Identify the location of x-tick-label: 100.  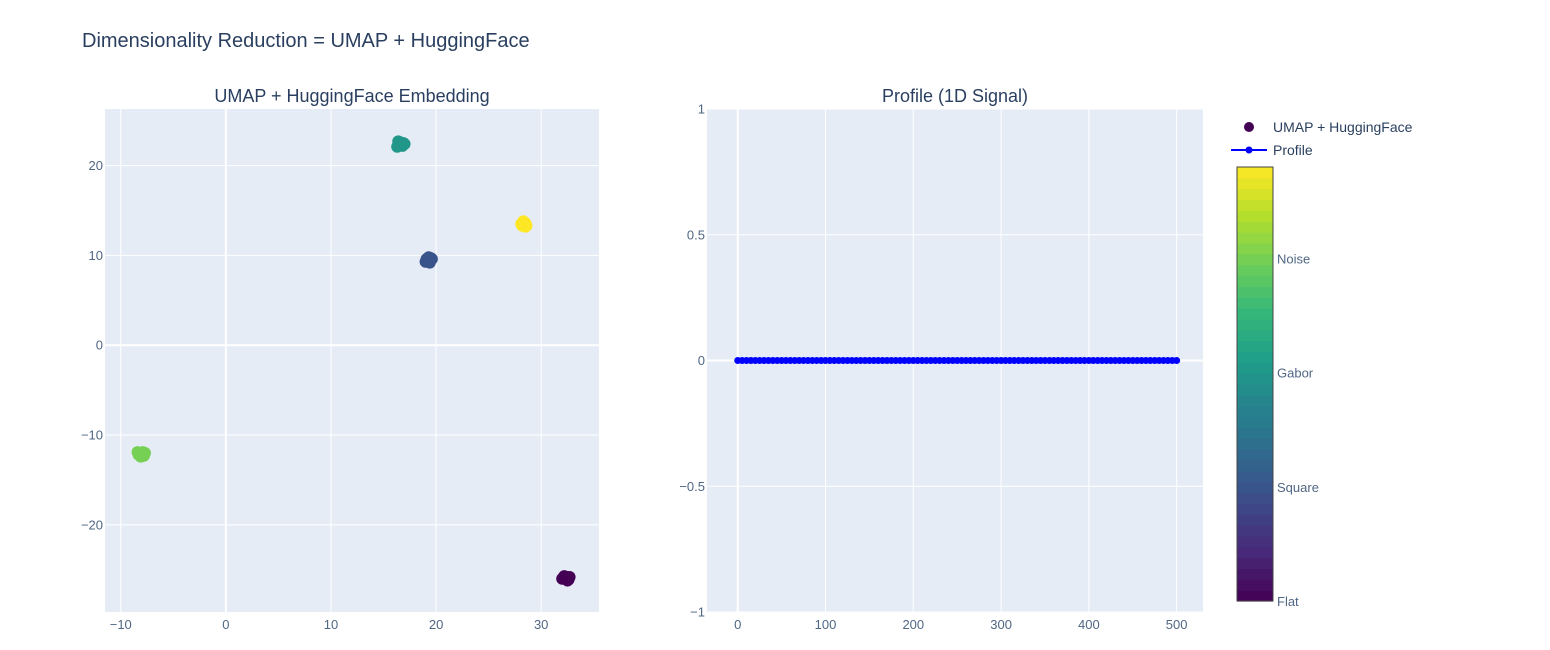
(826, 624).